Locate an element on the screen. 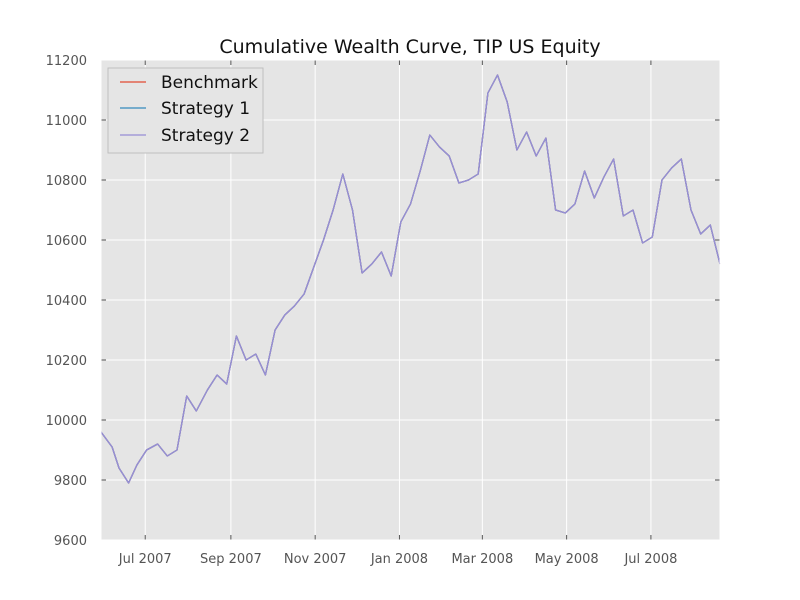 The height and width of the screenshot is (600, 800). y-tick-label: 11200 is located at coordinates (66, 61).